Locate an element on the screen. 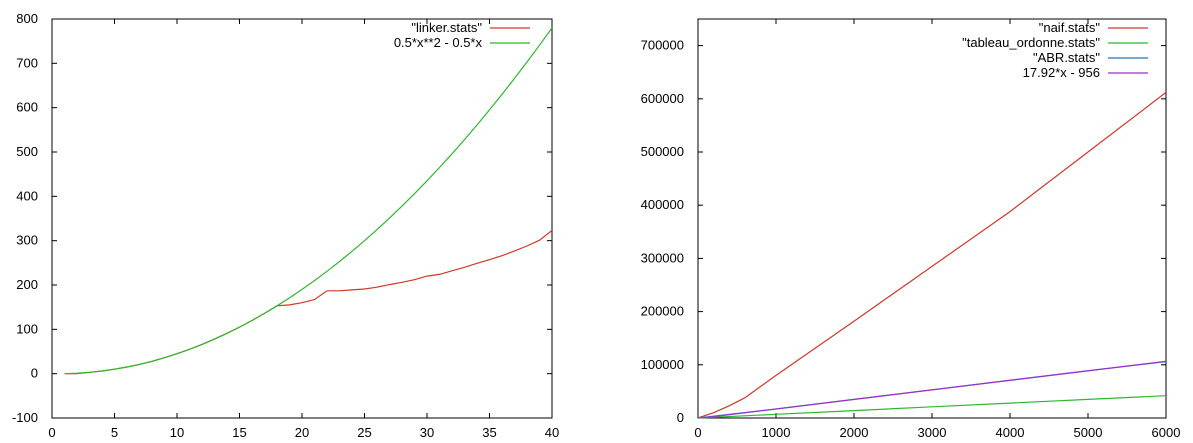  x-tick-label: 2000 is located at coordinates (854, 432).